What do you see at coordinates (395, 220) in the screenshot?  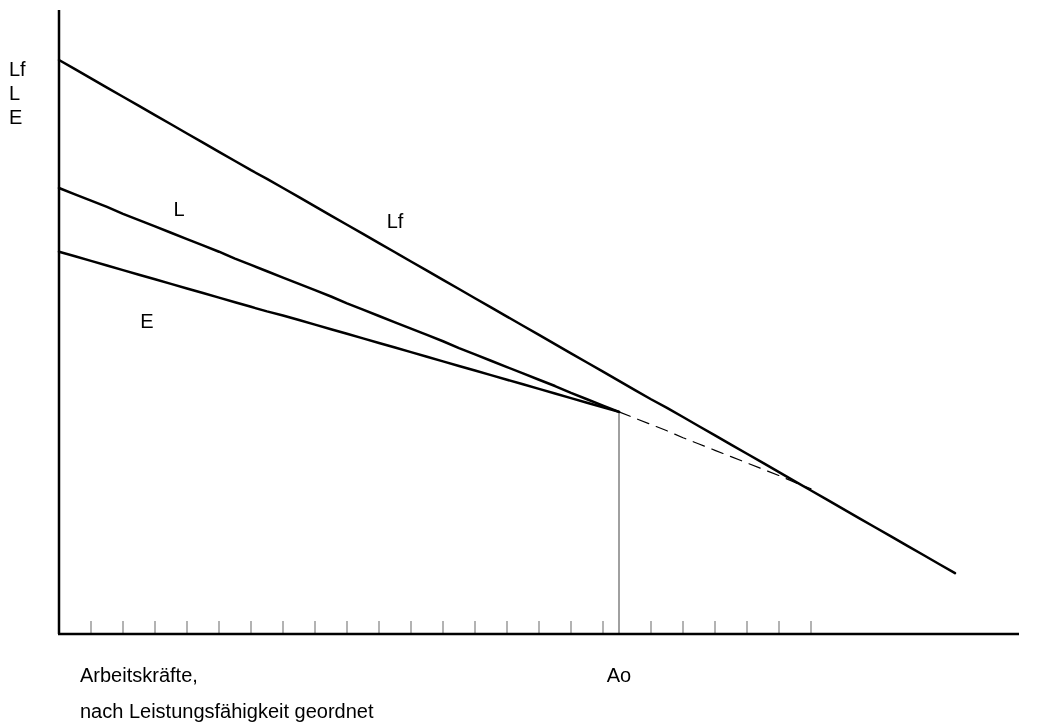 I see `series-label: Lf` at bounding box center [395, 220].